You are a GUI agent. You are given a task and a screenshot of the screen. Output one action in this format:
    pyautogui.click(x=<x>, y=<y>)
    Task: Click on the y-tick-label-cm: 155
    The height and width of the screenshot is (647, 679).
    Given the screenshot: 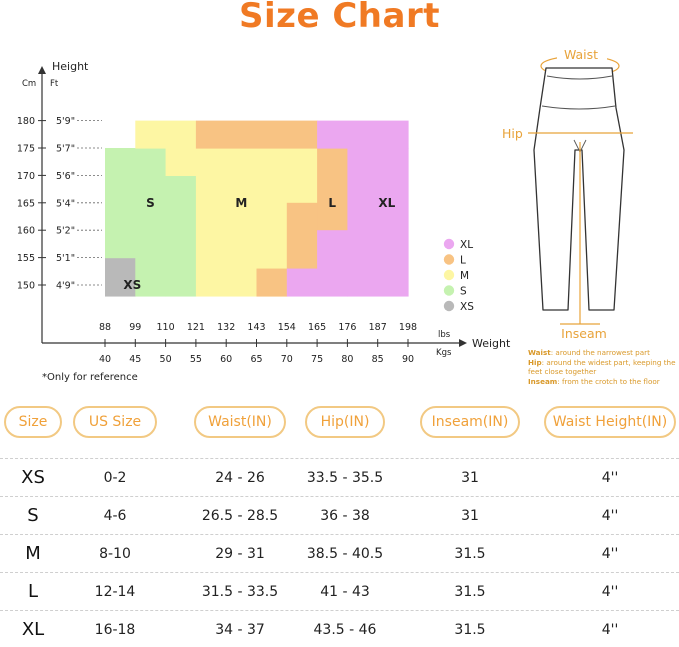 What is the action you would take?
    pyautogui.click(x=26, y=258)
    